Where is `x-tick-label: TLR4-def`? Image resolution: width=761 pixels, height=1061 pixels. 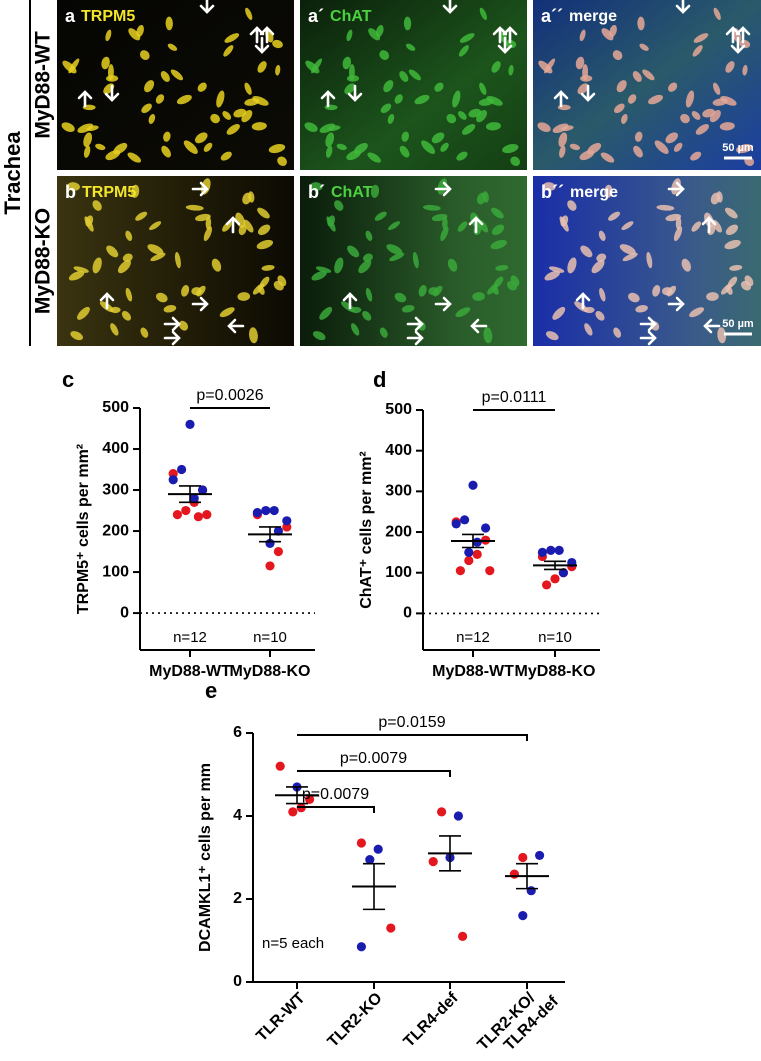 x-tick-label: TLR4-def is located at coordinates (432, 1020).